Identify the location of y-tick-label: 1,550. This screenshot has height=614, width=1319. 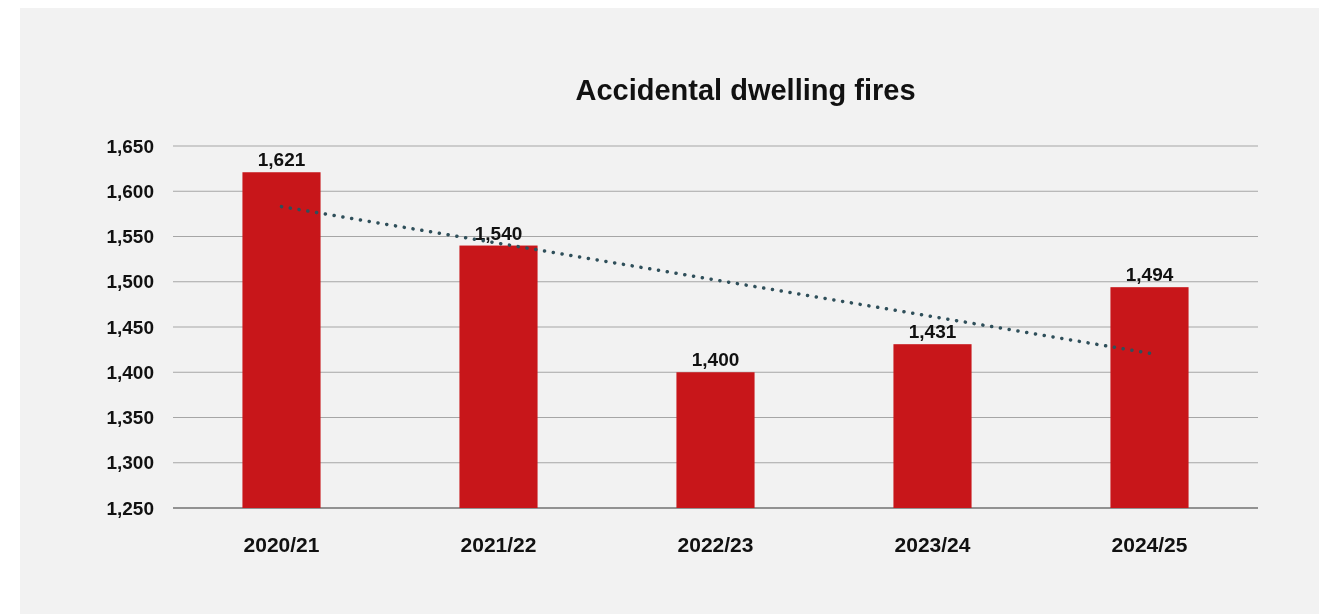
(130, 237).